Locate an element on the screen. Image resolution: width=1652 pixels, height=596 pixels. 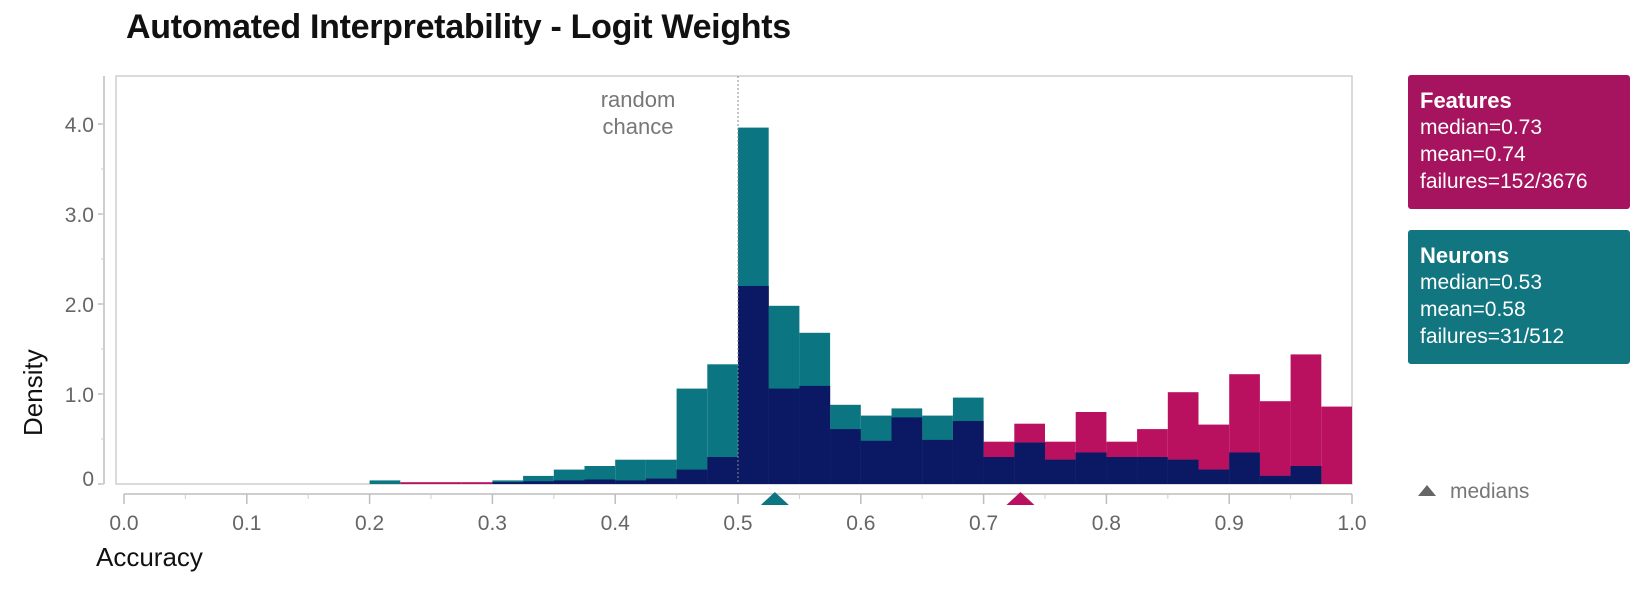
x-tick-label: 0.5 is located at coordinates (737, 523).